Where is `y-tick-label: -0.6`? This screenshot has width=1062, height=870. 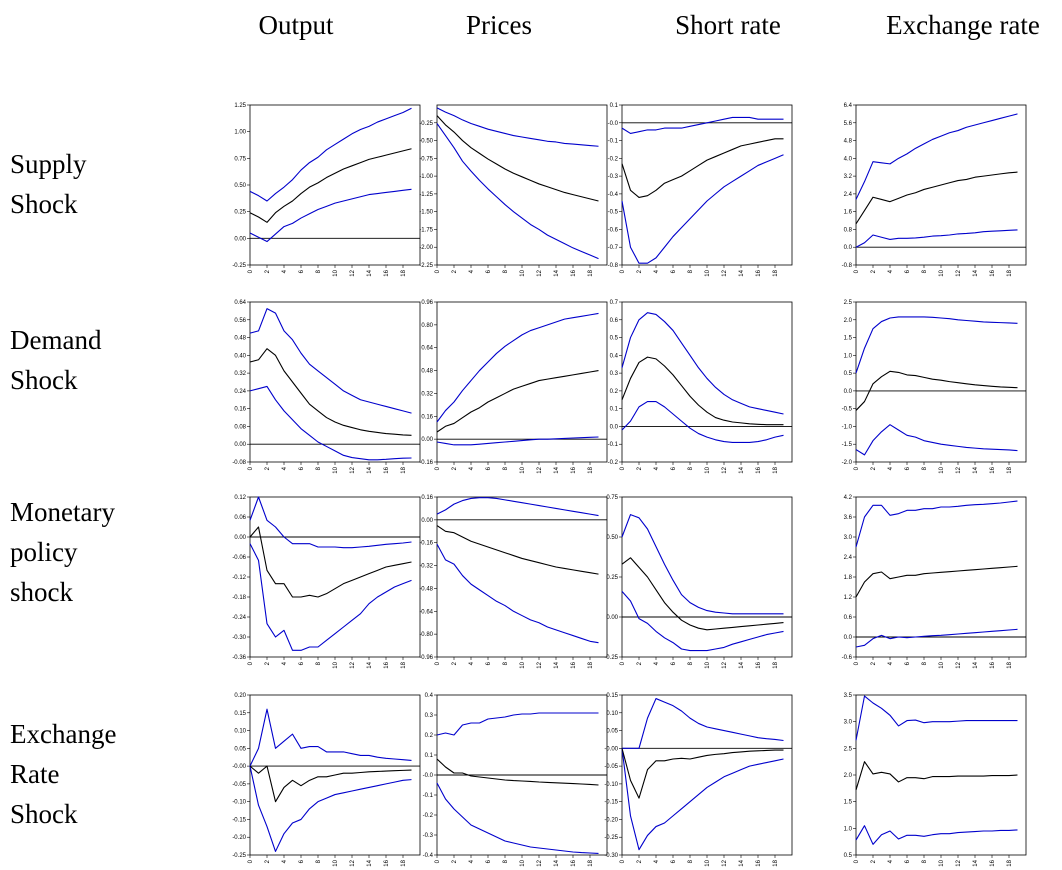 y-tick-label: -0.6 is located at coordinates (613, 230).